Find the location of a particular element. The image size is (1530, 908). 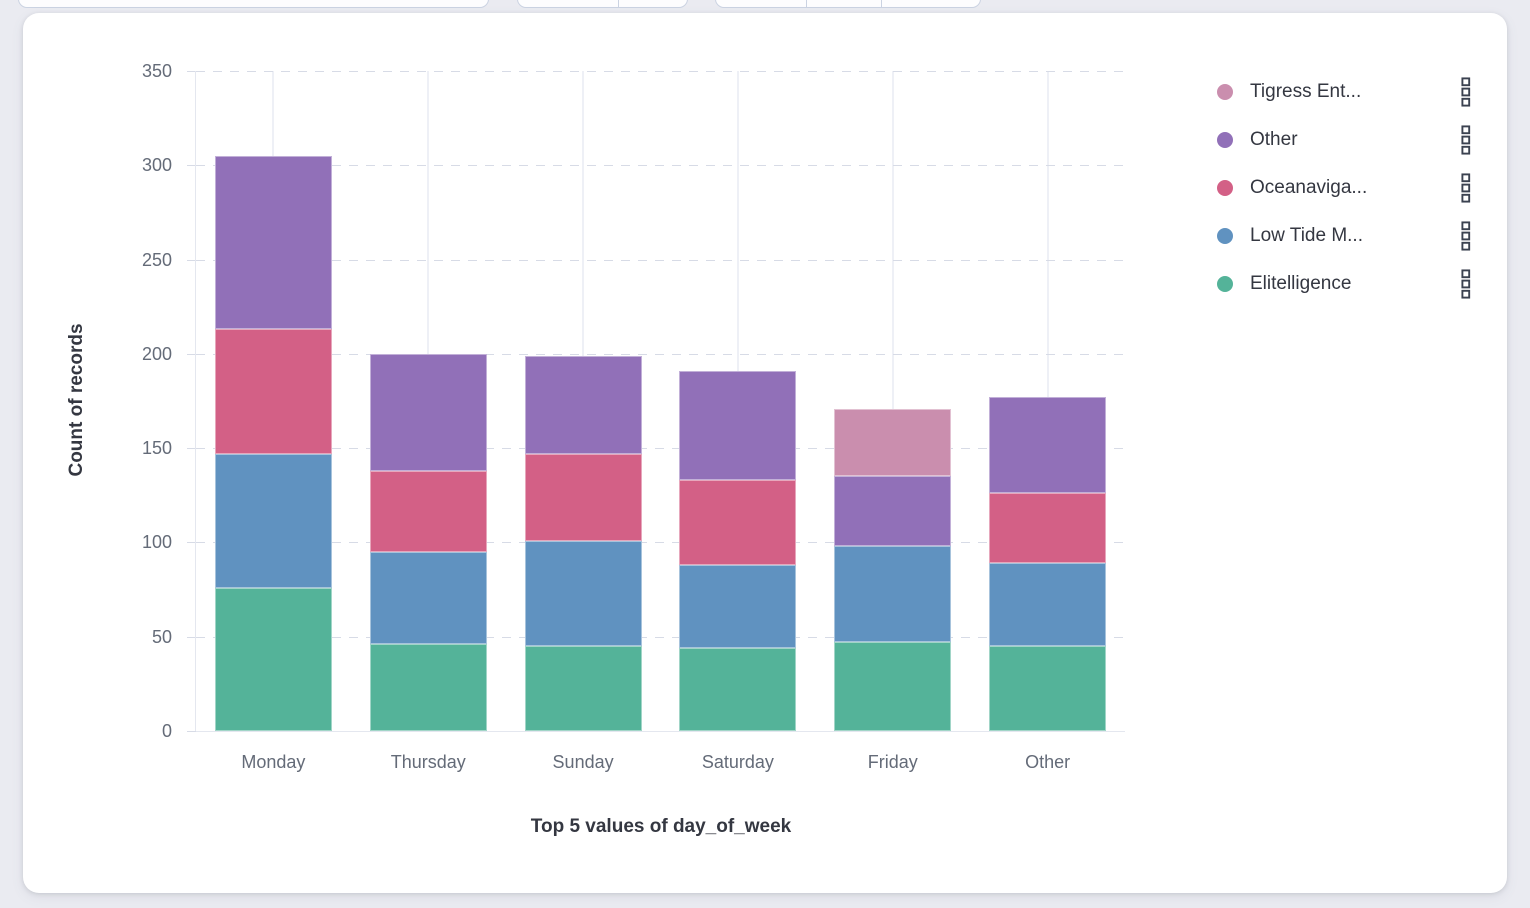

y-axis-title: Count of records is located at coordinates (76, 400).